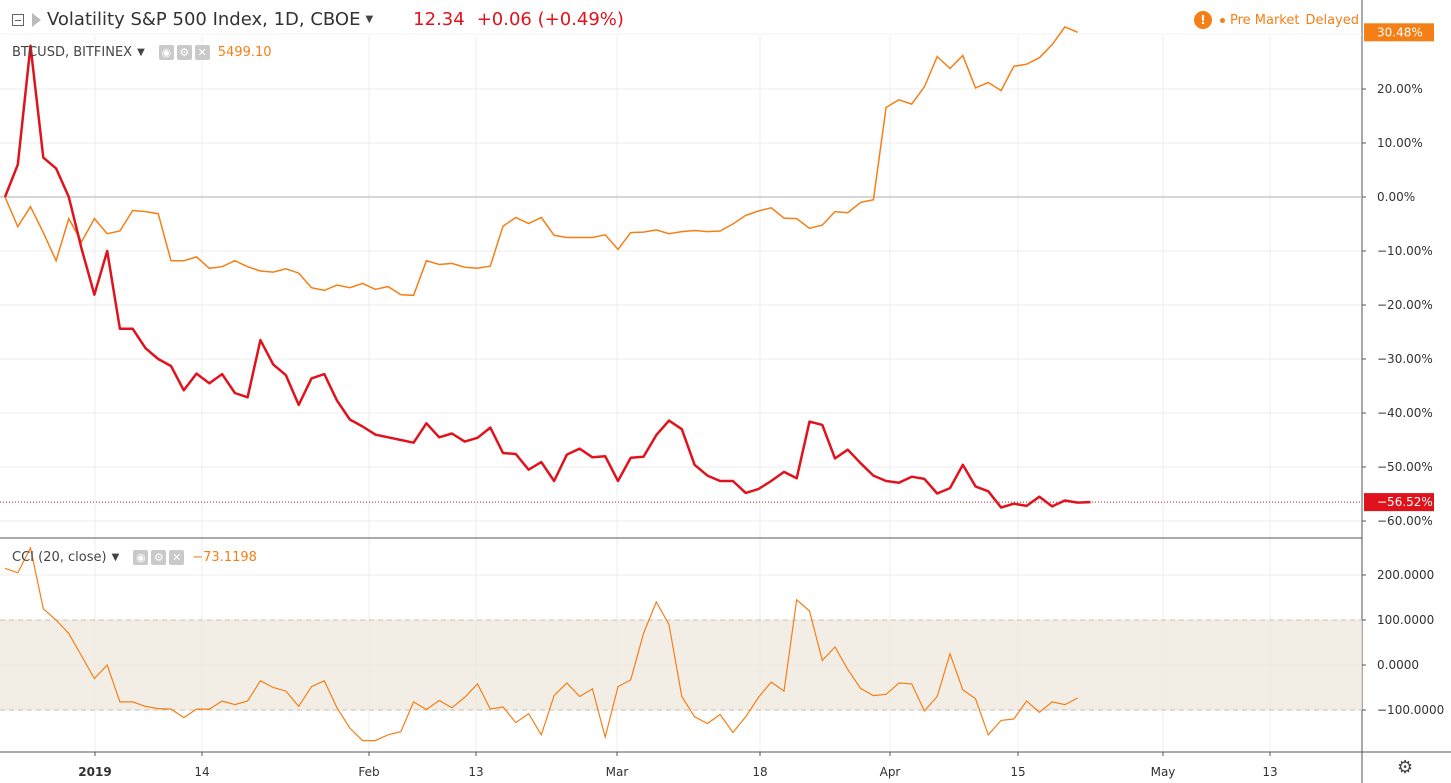 The height and width of the screenshot is (783, 1451). Describe the element at coordinates (1017, 772) in the screenshot. I see `x-tick-label: 15` at that location.